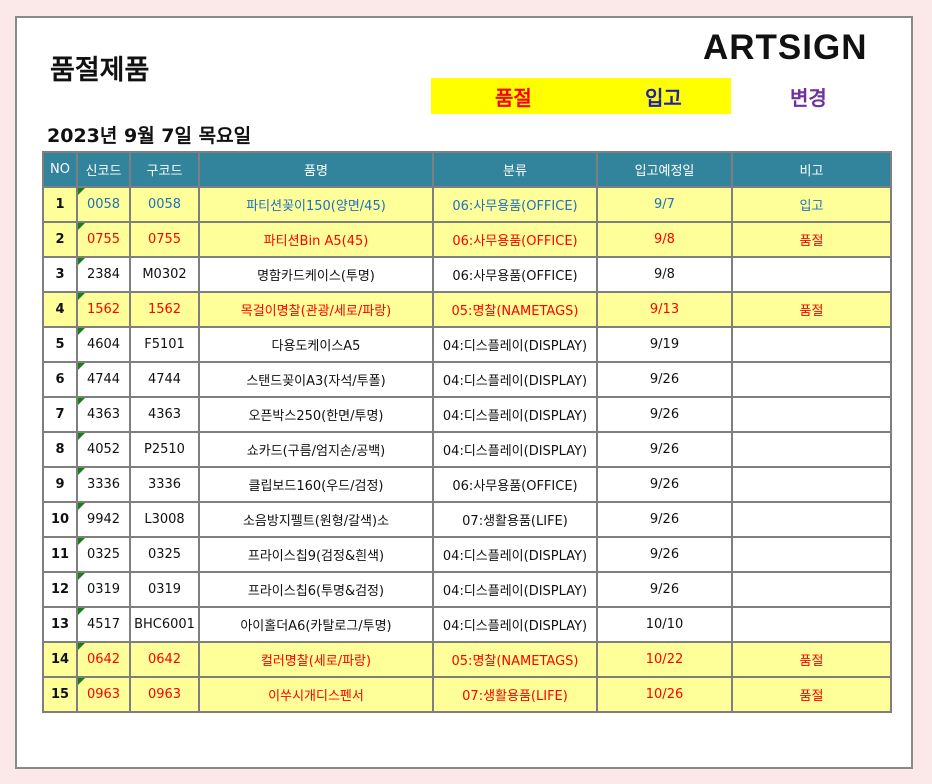 This screenshot has height=784, width=932. What do you see at coordinates (664, 624) in the screenshot?
I see `cell-arrival-date: 10/10` at bounding box center [664, 624].